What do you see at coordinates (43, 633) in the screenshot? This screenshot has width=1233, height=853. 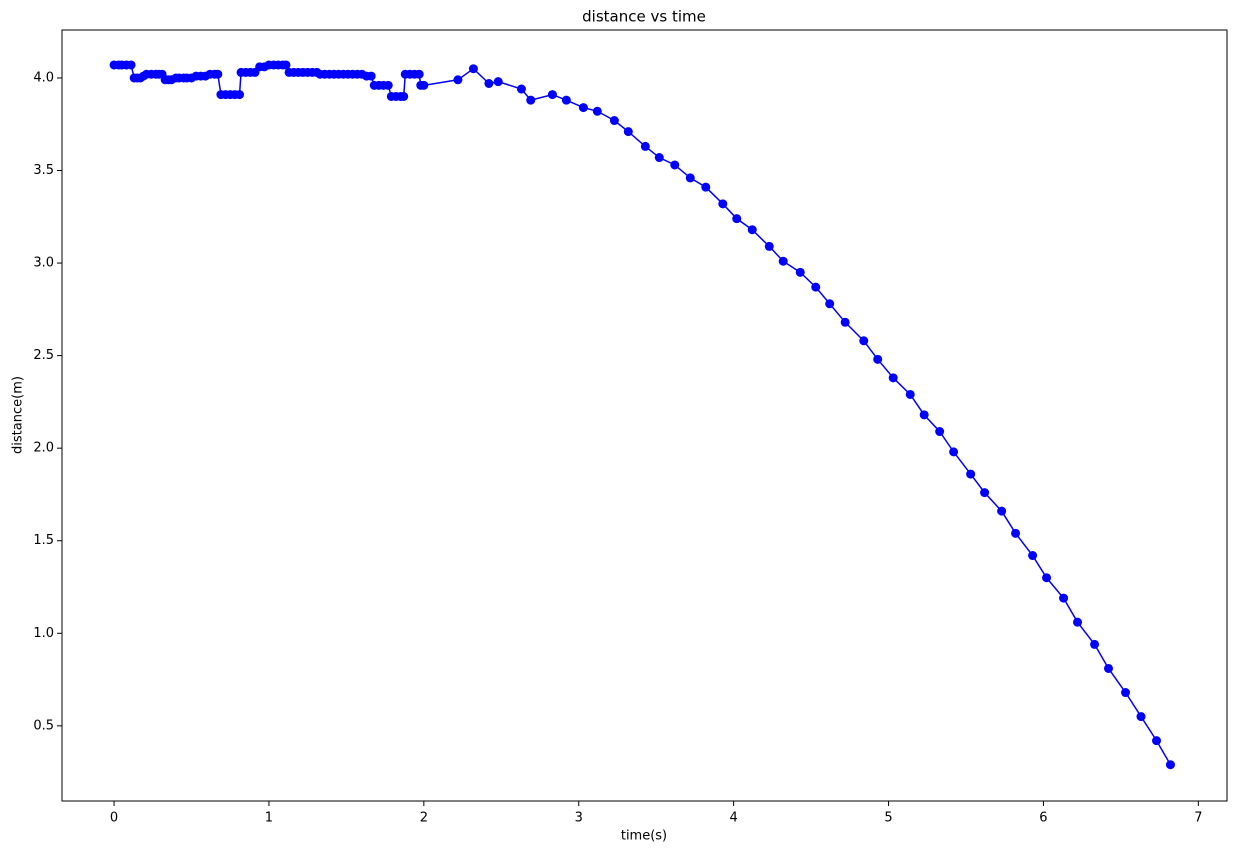 I see `y-tick-label: 1.0` at bounding box center [43, 633].